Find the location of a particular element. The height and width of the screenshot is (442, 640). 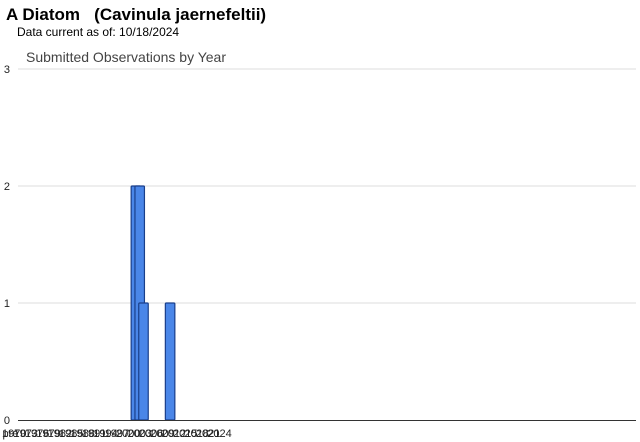

y-tick-label: 1 is located at coordinates (7, 304).